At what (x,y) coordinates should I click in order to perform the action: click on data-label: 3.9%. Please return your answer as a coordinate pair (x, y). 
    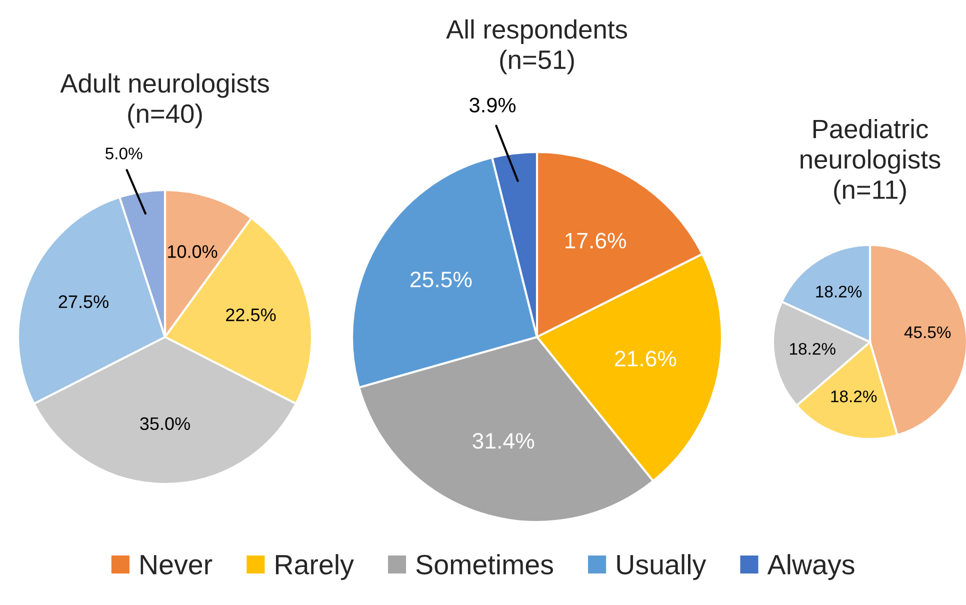
    Looking at the image, I should click on (493, 105).